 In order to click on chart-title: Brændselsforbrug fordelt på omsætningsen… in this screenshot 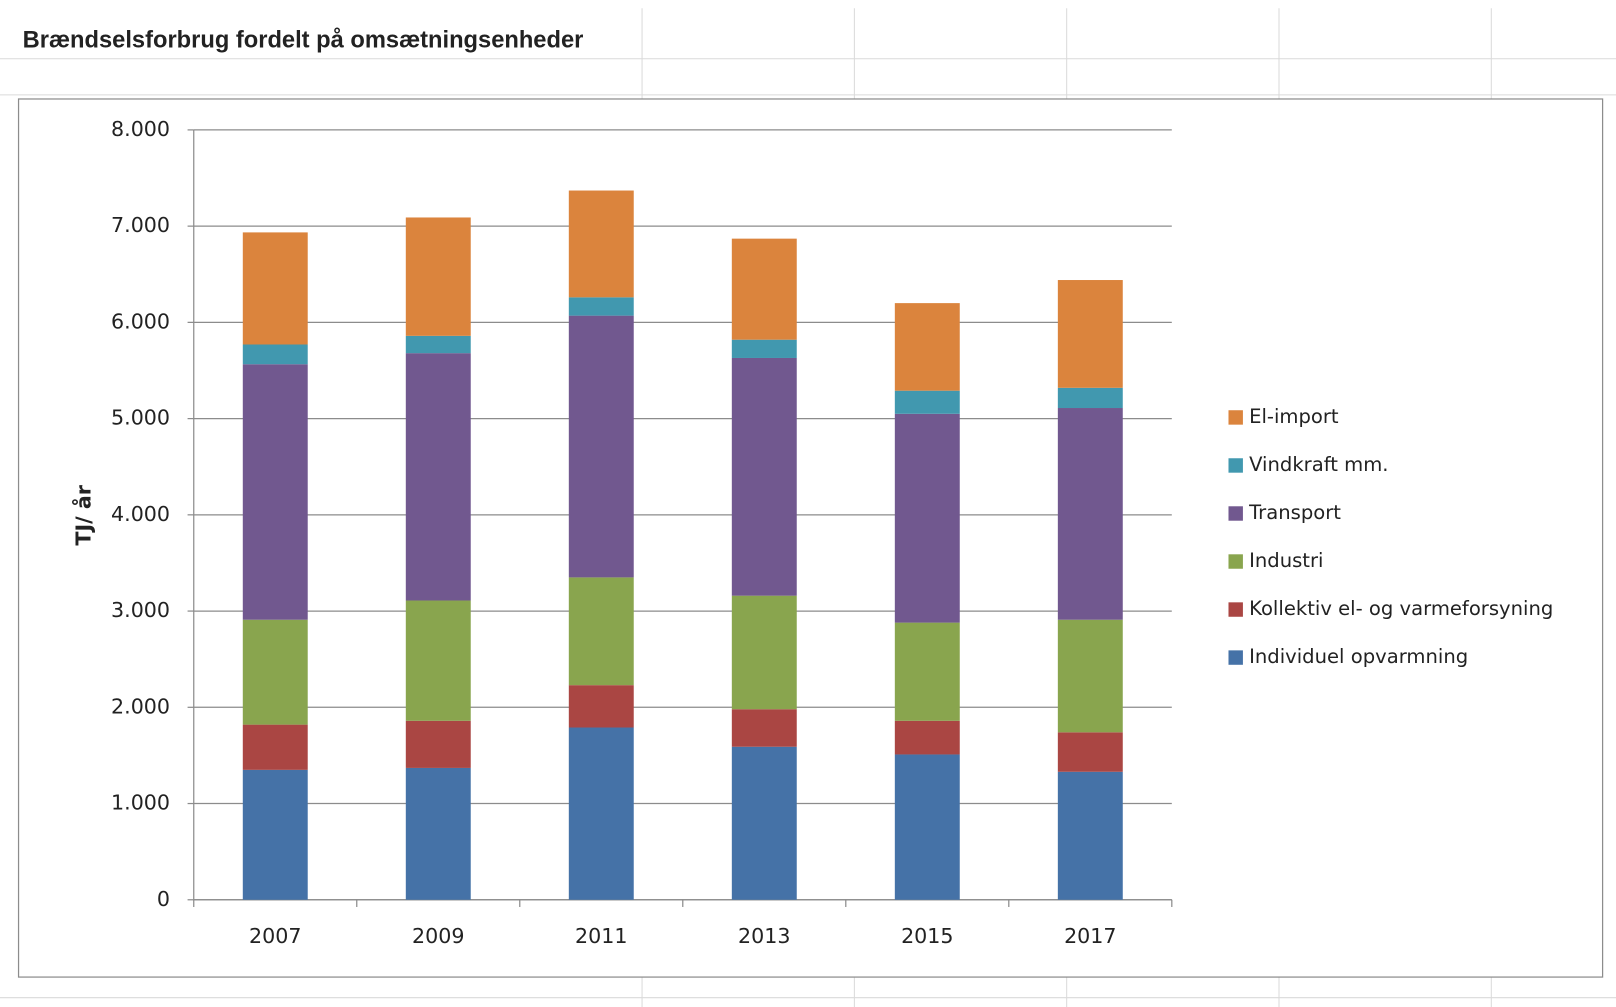, I will do `click(303, 41)`.